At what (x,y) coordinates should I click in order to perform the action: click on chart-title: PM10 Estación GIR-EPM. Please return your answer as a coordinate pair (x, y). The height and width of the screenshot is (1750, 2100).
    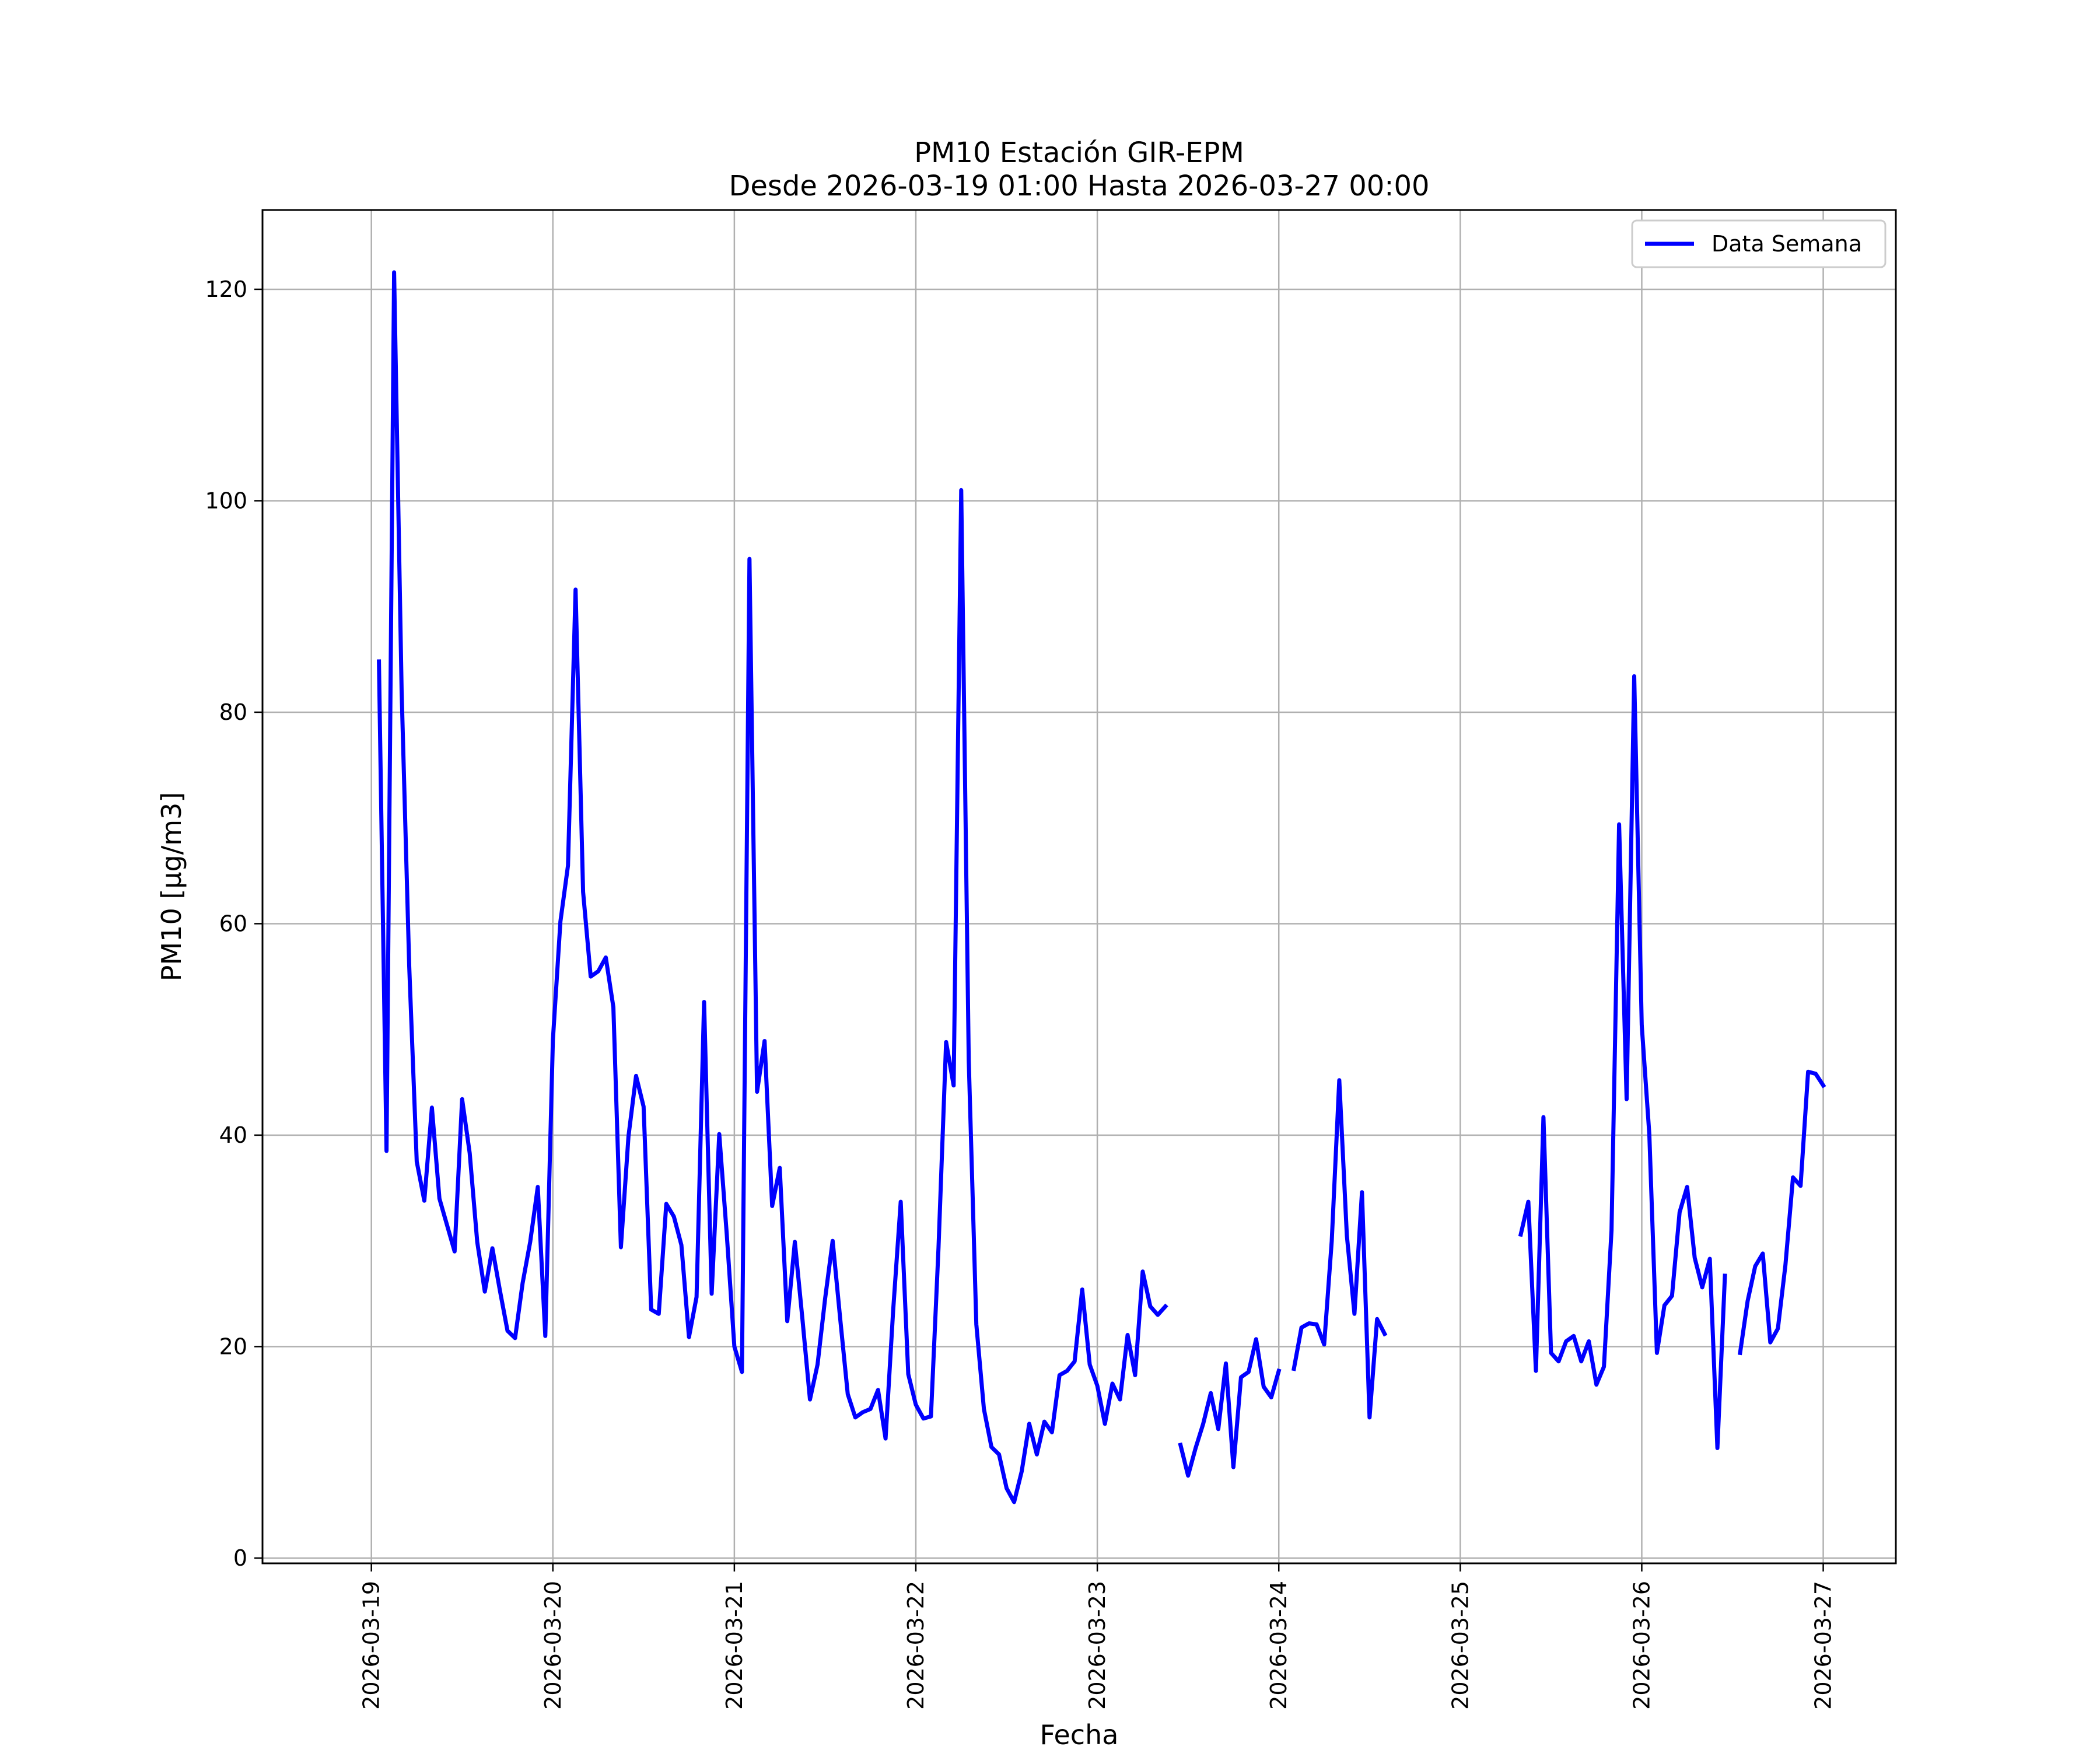
    Looking at the image, I should click on (1079, 152).